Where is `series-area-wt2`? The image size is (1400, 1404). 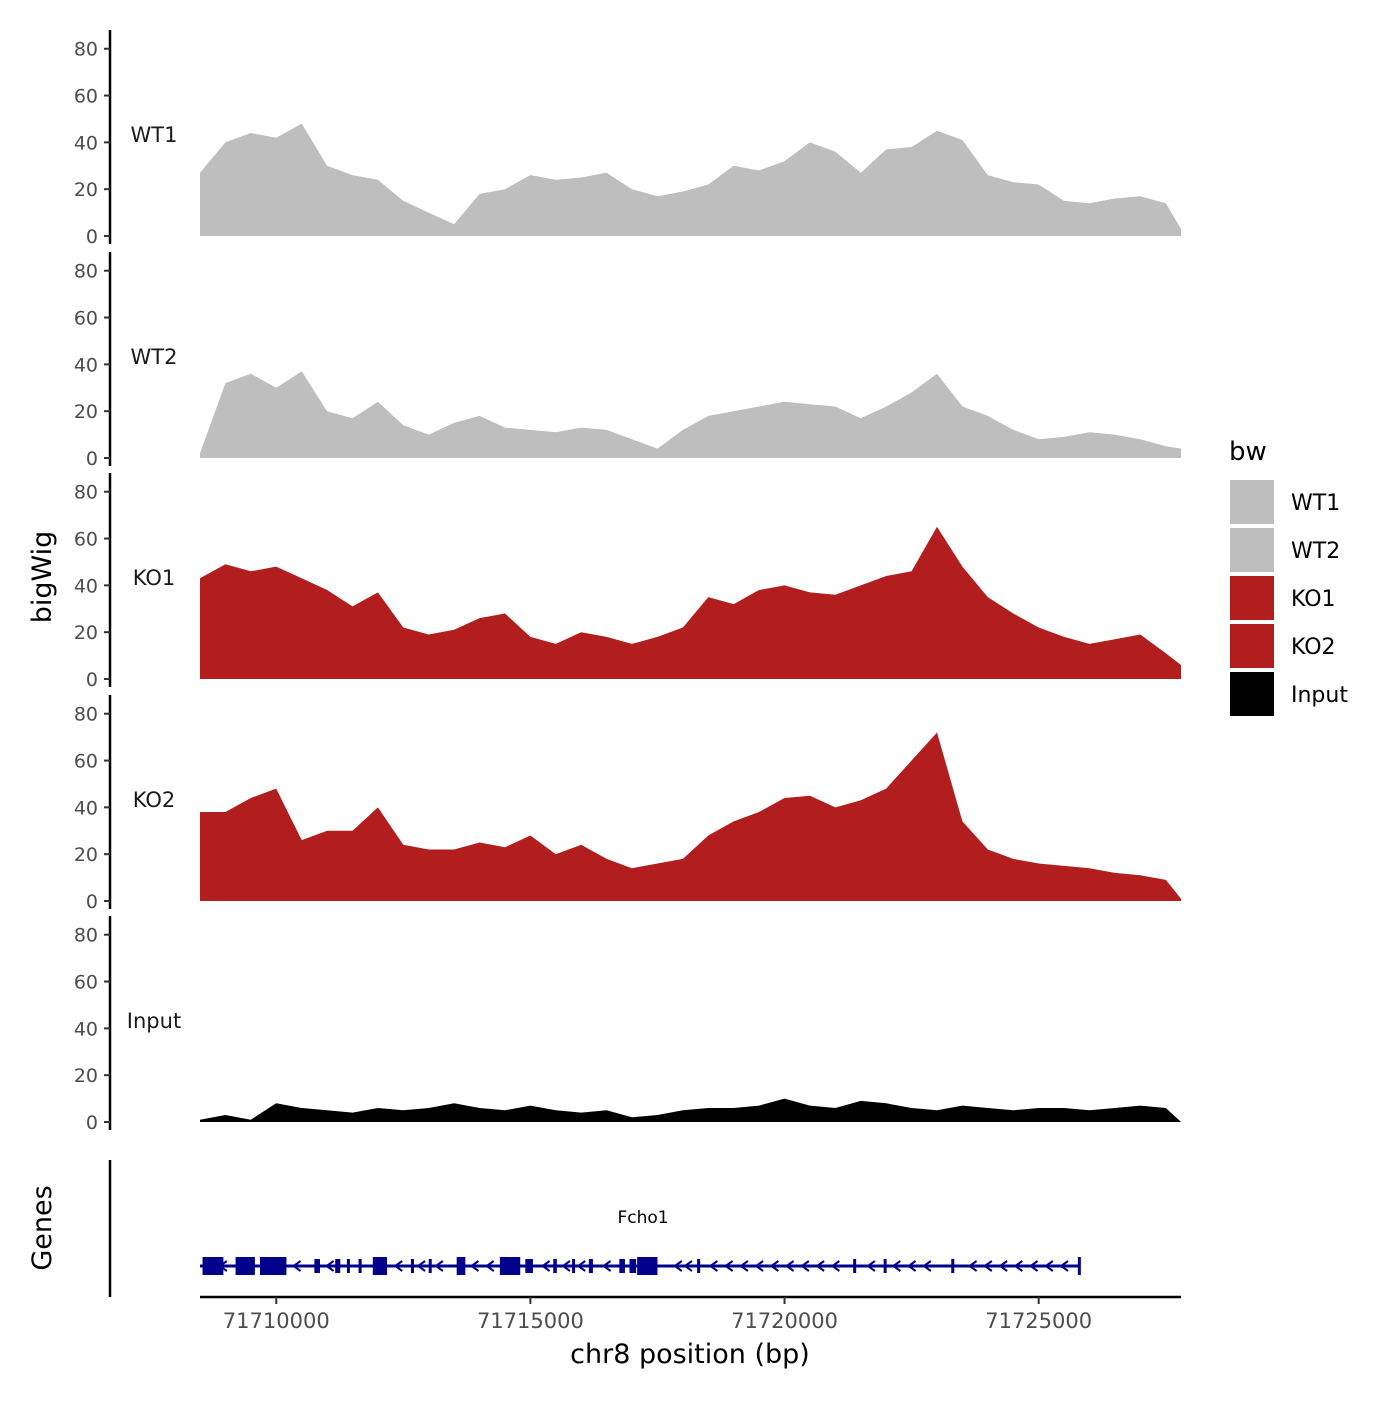
series-area-wt2 is located at coordinates (690, 414).